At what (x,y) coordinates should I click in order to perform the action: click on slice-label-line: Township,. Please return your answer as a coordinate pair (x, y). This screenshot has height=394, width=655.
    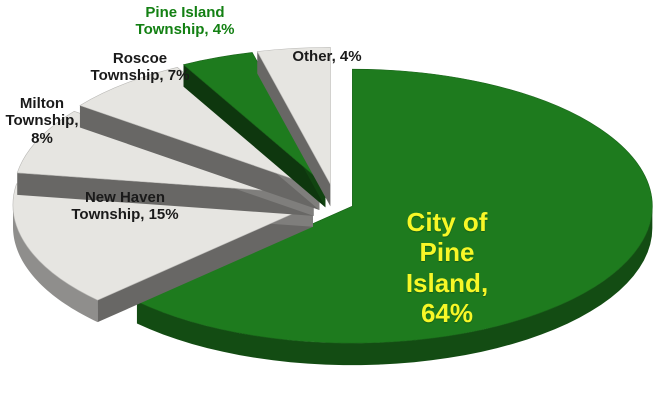
    Looking at the image, I should click on (42, 121).